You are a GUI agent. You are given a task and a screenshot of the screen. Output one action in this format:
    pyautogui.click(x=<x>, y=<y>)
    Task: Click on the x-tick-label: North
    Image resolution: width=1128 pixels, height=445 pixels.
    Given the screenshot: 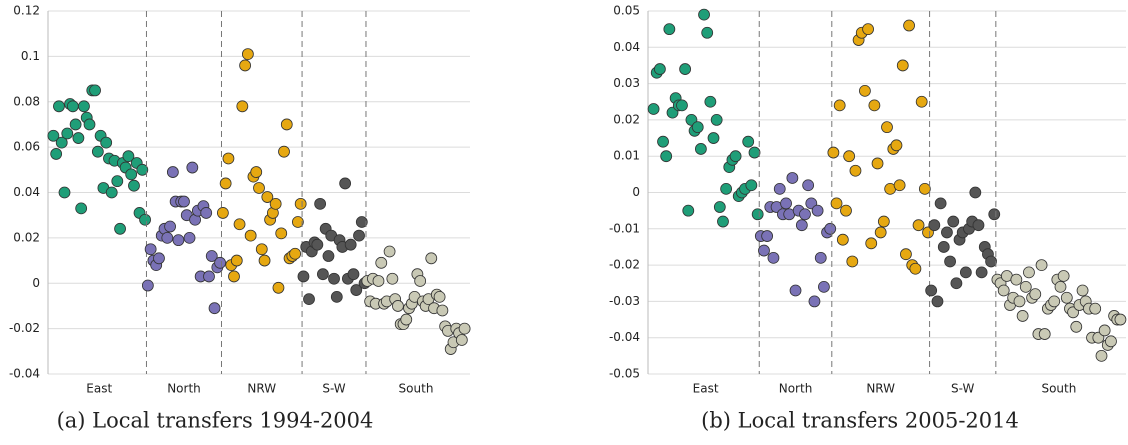 What is the action you would take?
    pyautogui.click(x=184, y=389)
    